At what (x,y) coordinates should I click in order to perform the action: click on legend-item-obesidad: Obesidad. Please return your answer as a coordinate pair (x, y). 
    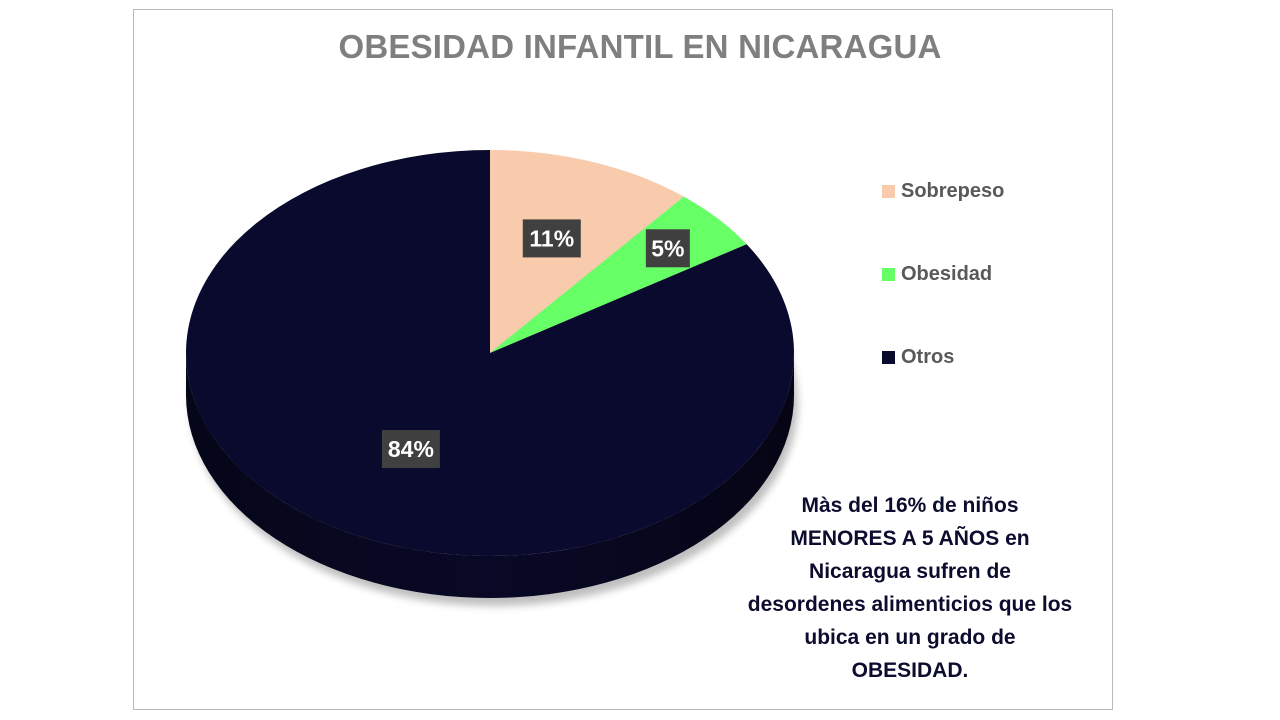
    Looking at the image, I should click on (937, 274).